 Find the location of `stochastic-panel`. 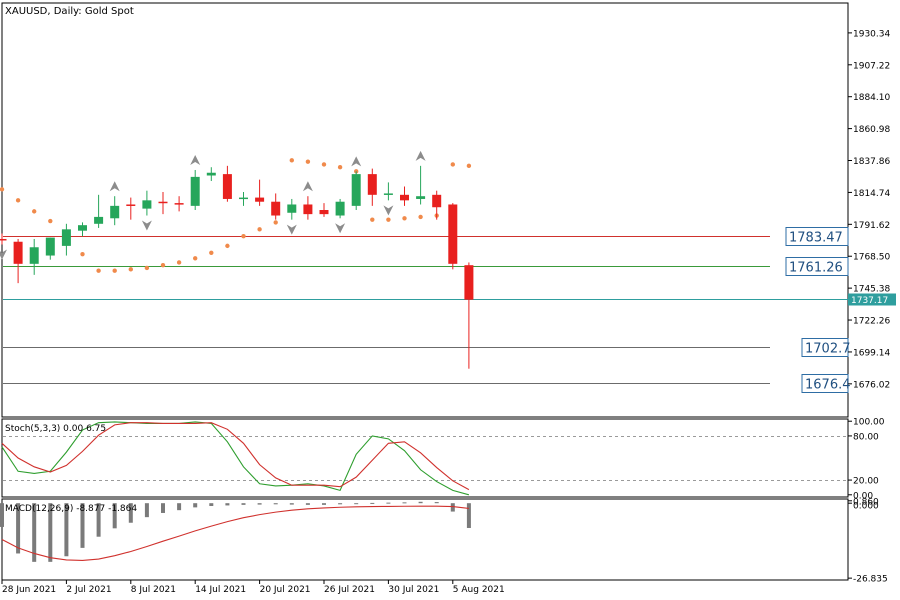

stochastic-panel is located at coordinates (424, 458).